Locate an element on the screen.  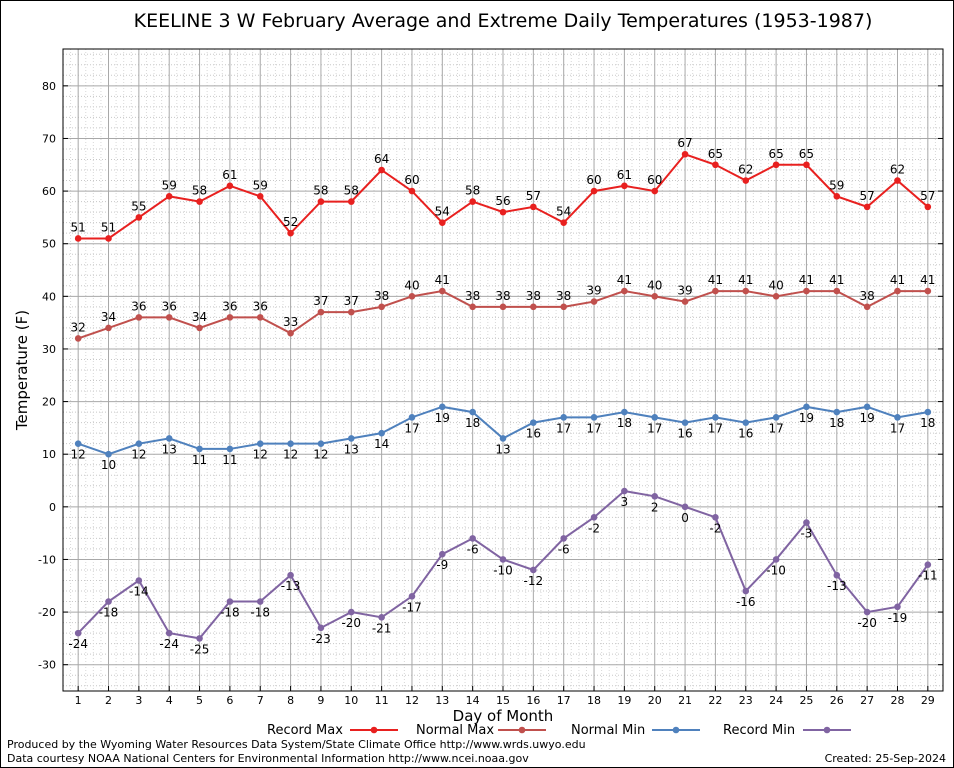
x-tick-label: 10 is located at coordinates (351, 700).